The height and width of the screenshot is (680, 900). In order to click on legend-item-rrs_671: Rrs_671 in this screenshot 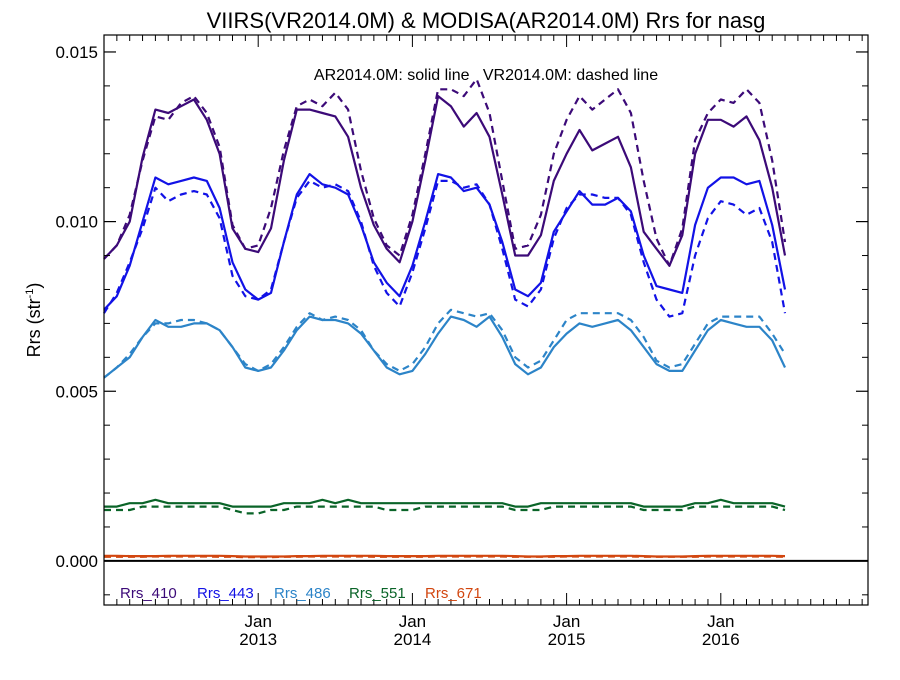, I will do `click(453, 593)`.